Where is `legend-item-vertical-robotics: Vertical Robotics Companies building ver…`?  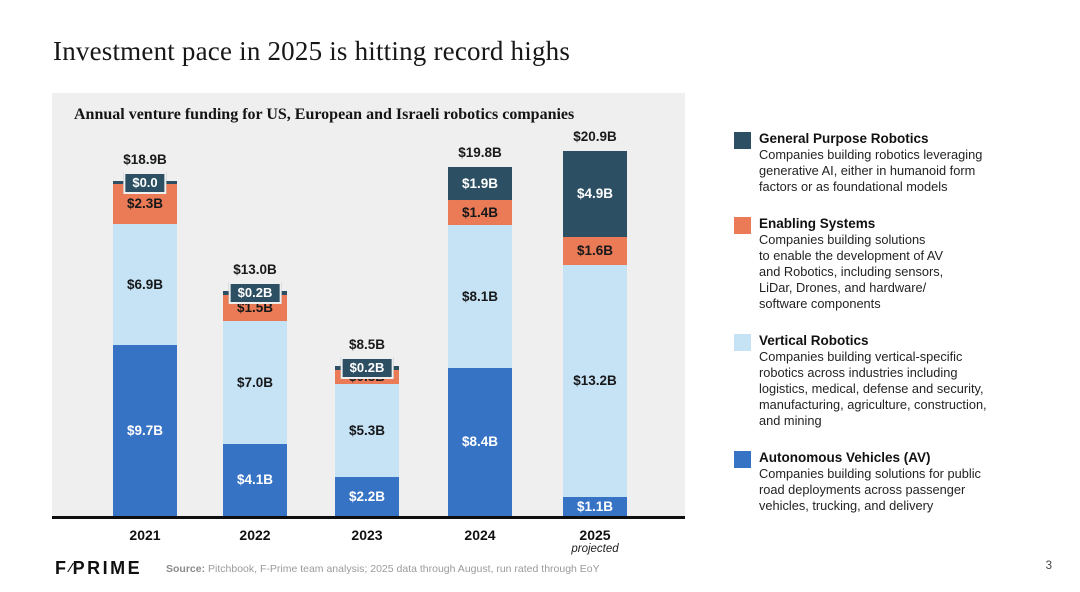
legend-item-vertical-robotics: Vertical Robotics Companies building ver… is located at coordinates (894, 381).